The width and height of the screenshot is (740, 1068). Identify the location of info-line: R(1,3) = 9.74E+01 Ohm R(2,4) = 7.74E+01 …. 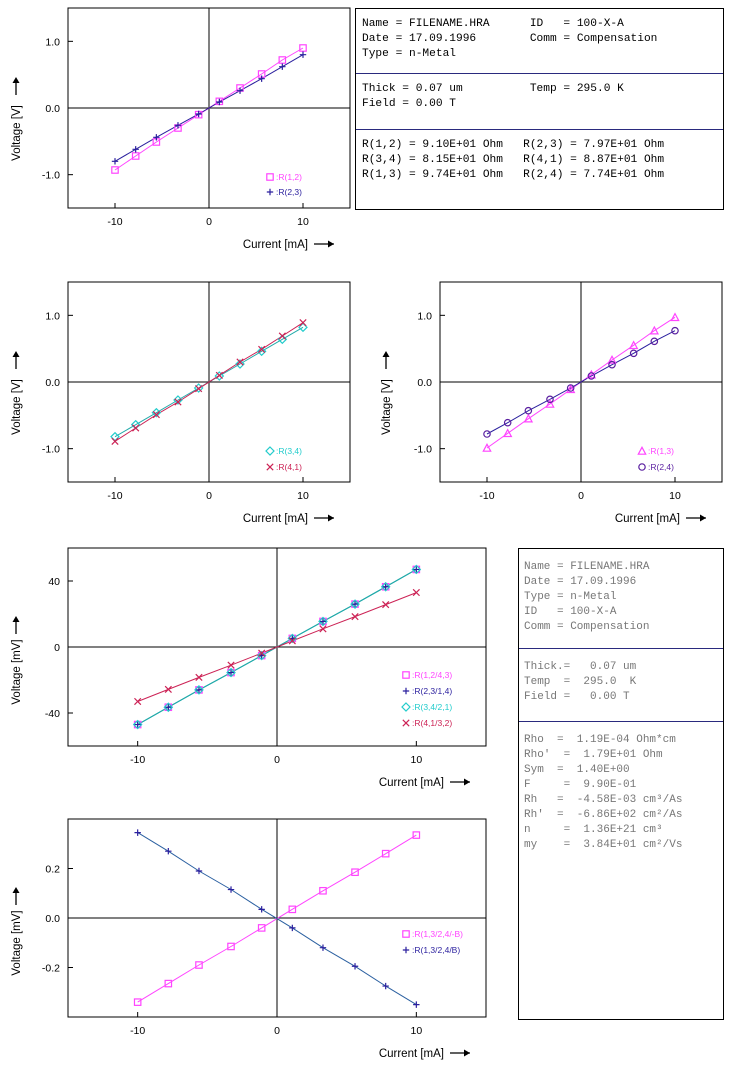
(513, 175).